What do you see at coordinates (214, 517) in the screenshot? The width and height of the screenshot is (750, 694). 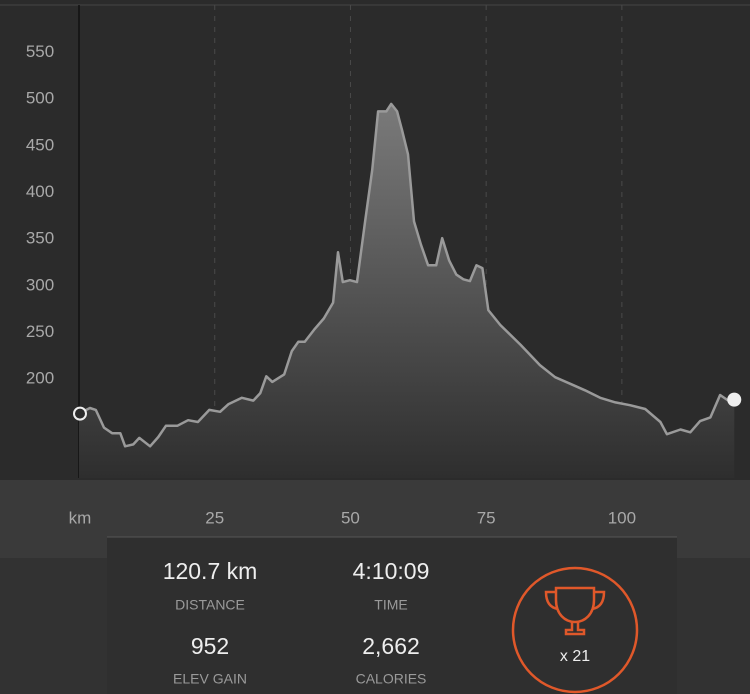 I see `x-tick-label: 25` at bounding box center [214, 517].